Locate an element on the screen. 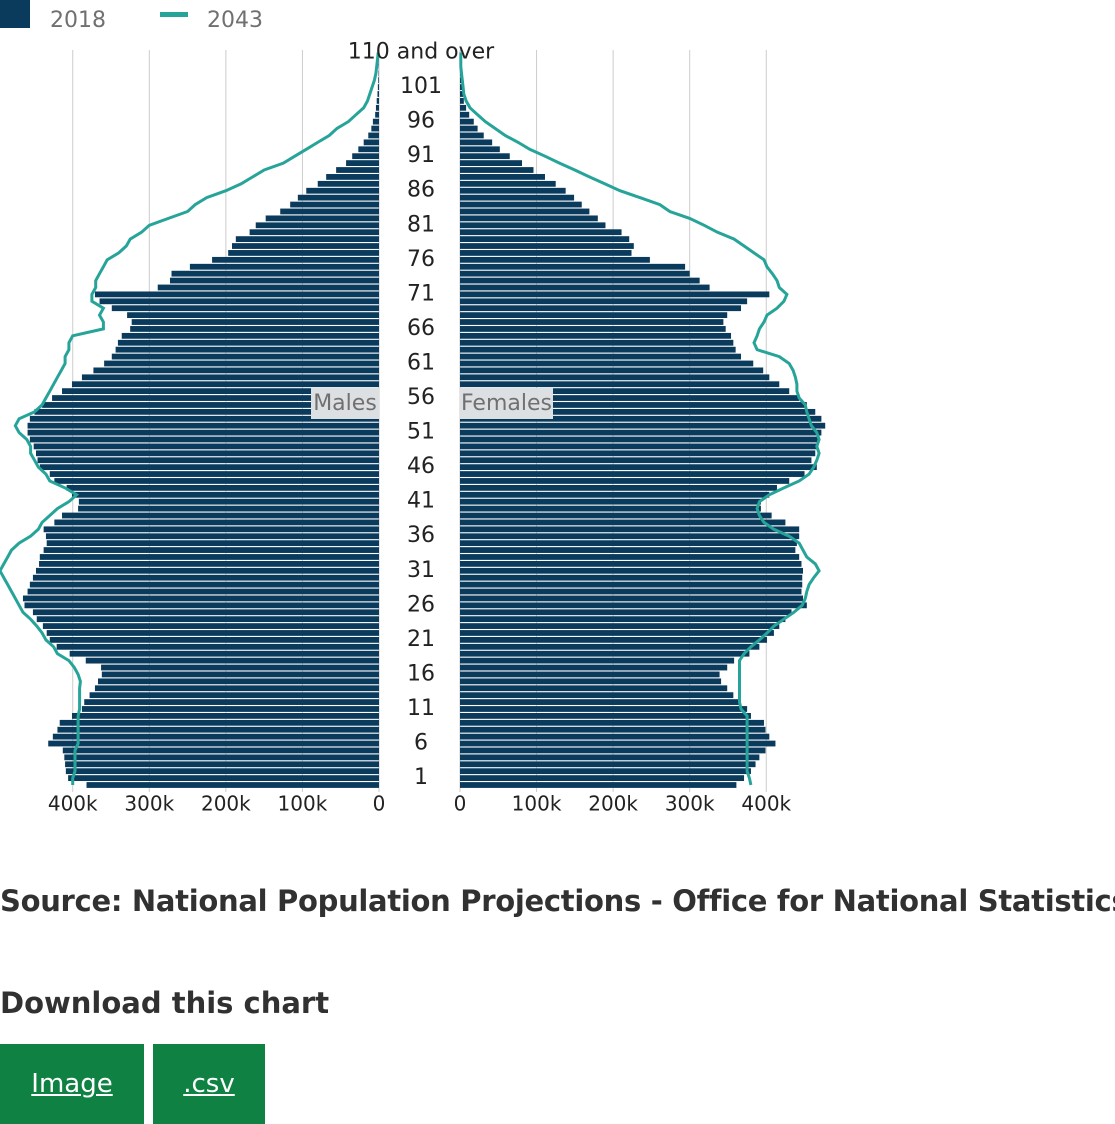 This screenshot has height=1124, width=1115. y-tick-label: 36 is located at coordinates (421, 535).